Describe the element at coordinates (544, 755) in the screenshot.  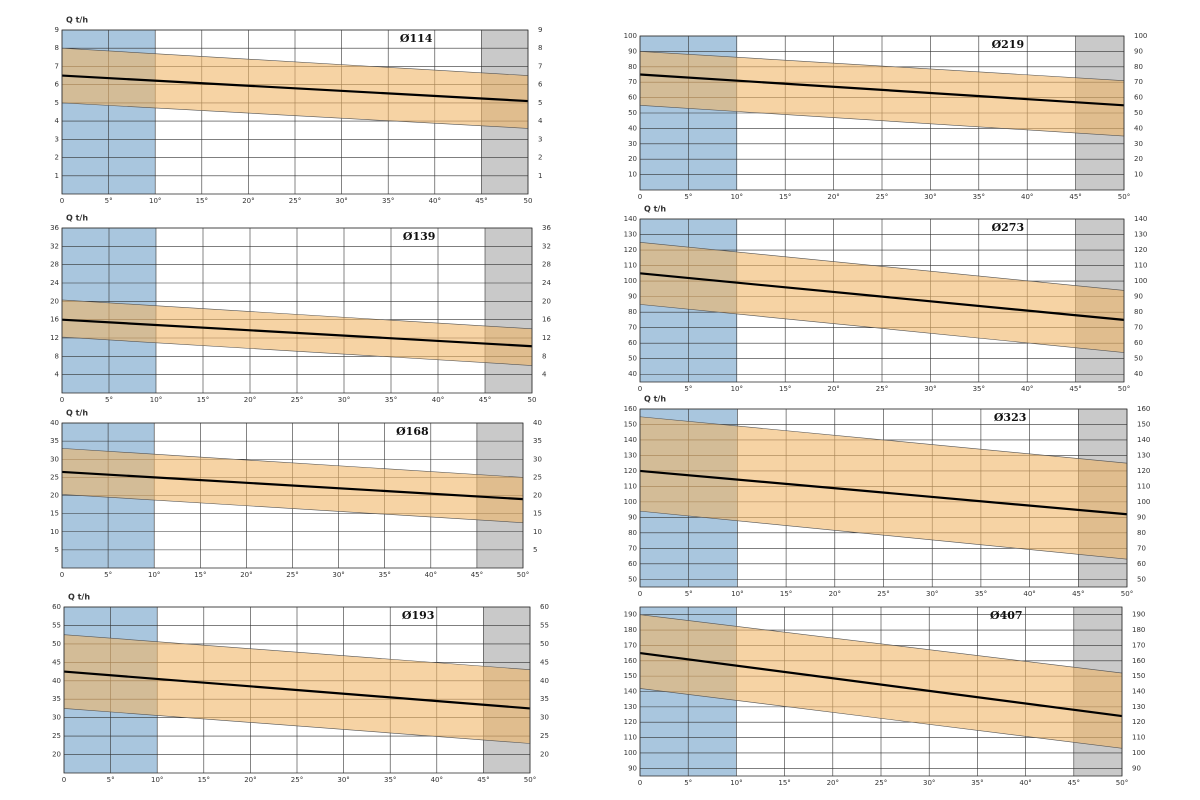
I see `y-tick-label-right: 20` at that location.